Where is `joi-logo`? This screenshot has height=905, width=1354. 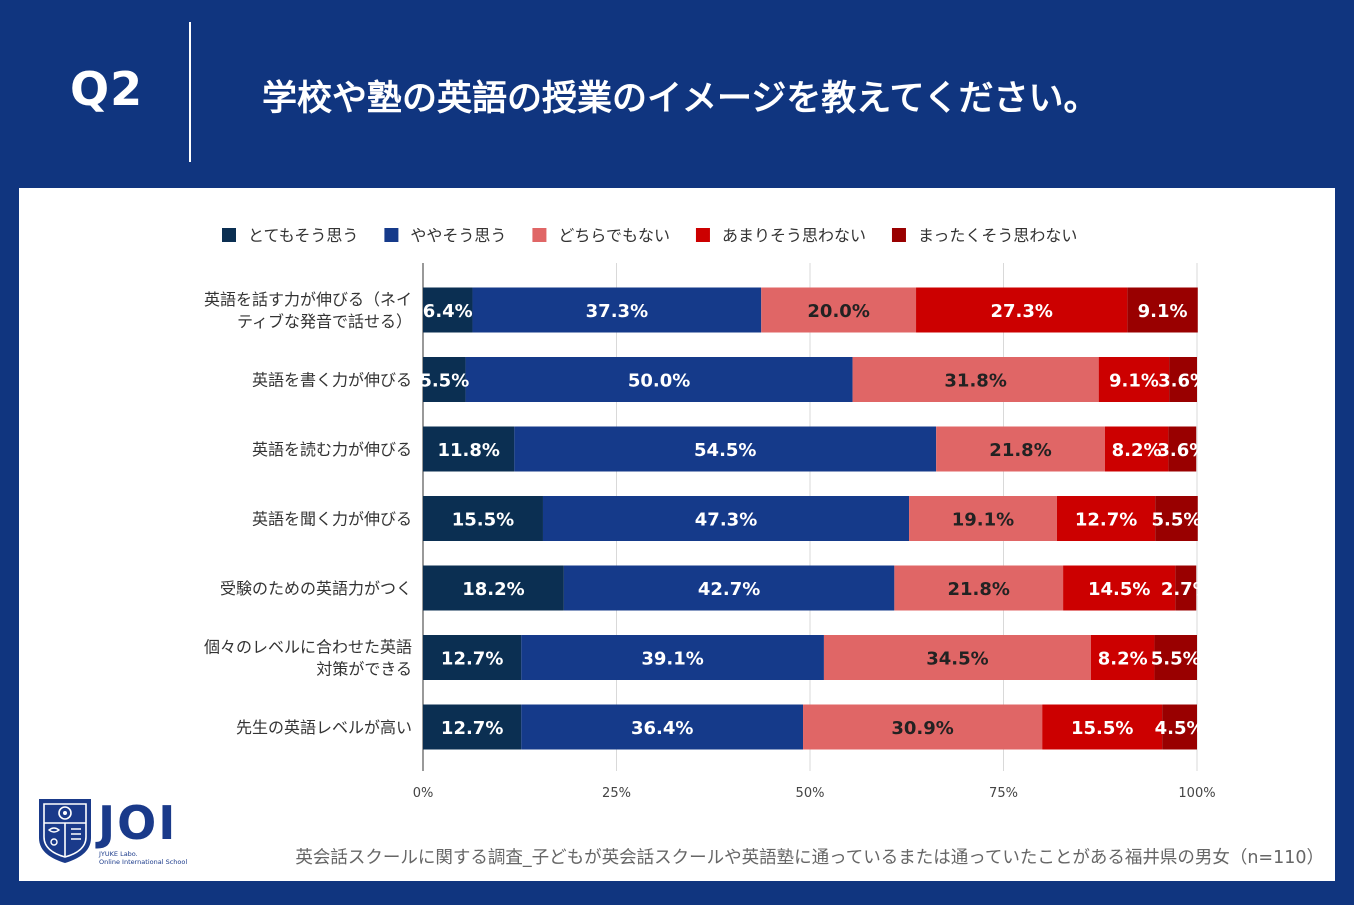 joi-logo is located at coordinates (136, 832).